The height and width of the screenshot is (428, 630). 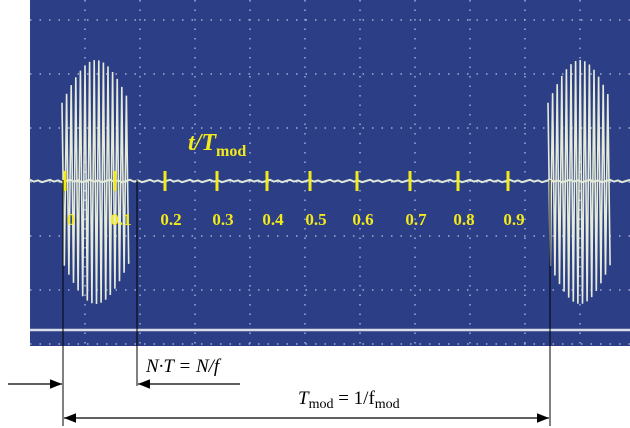 What do you see at coordinates (349, 400) in the screenshot?
I see `mod-period-label: Tmod = 1/fmod` at bounding box center [349, 400].